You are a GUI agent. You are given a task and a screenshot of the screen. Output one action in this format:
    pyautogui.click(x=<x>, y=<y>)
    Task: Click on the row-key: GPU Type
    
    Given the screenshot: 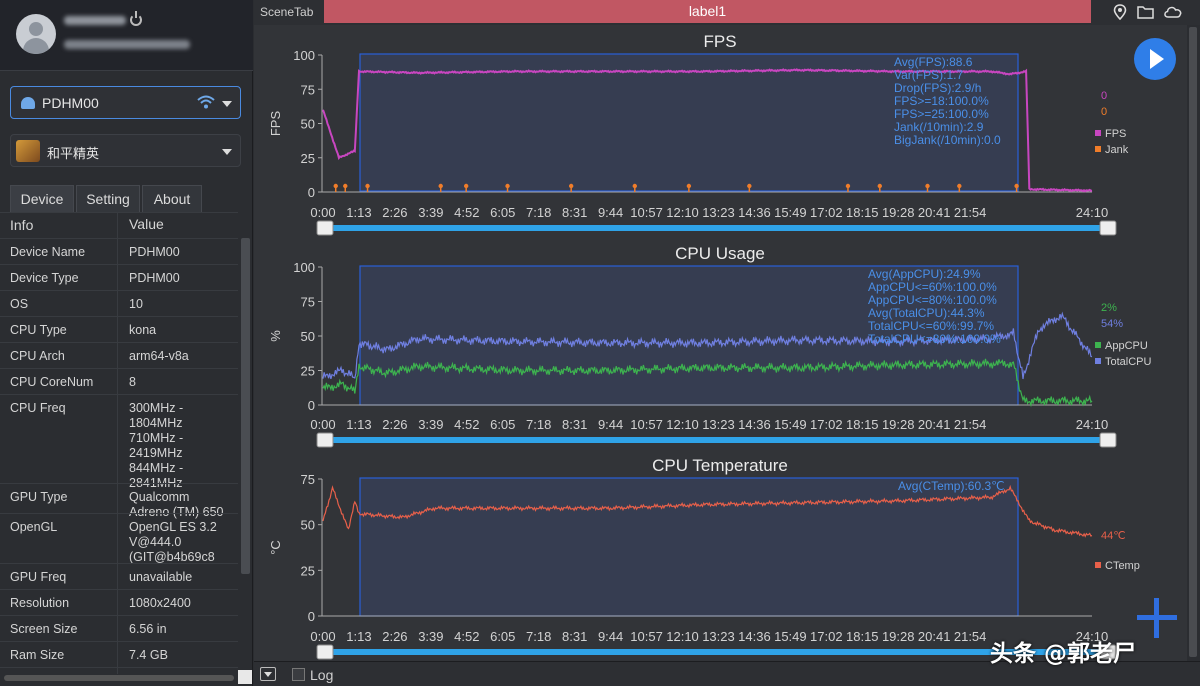 What is the action you would take?
    pyautogui.click(x=39, y=497)
    